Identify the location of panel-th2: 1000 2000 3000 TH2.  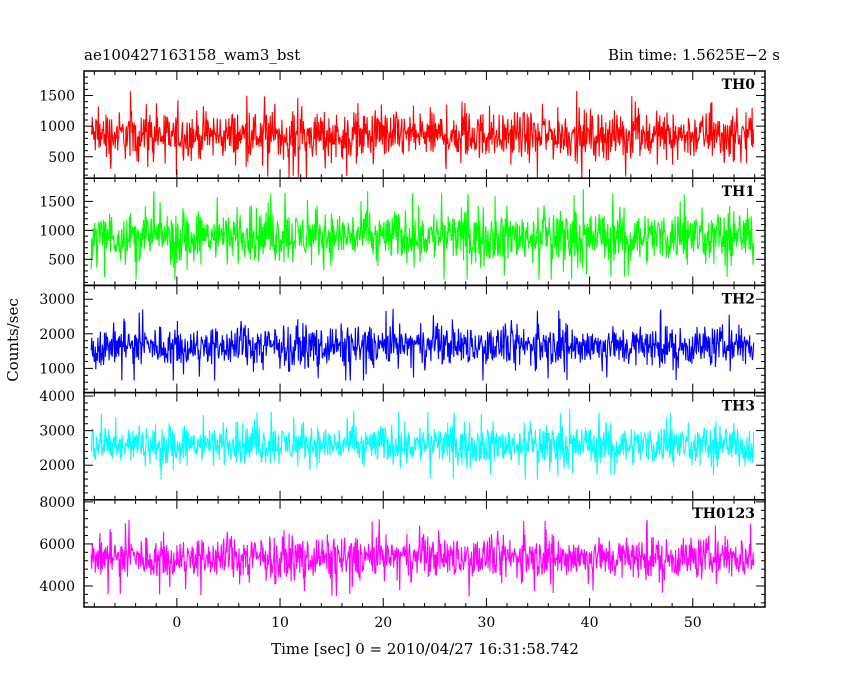
(402, 339).